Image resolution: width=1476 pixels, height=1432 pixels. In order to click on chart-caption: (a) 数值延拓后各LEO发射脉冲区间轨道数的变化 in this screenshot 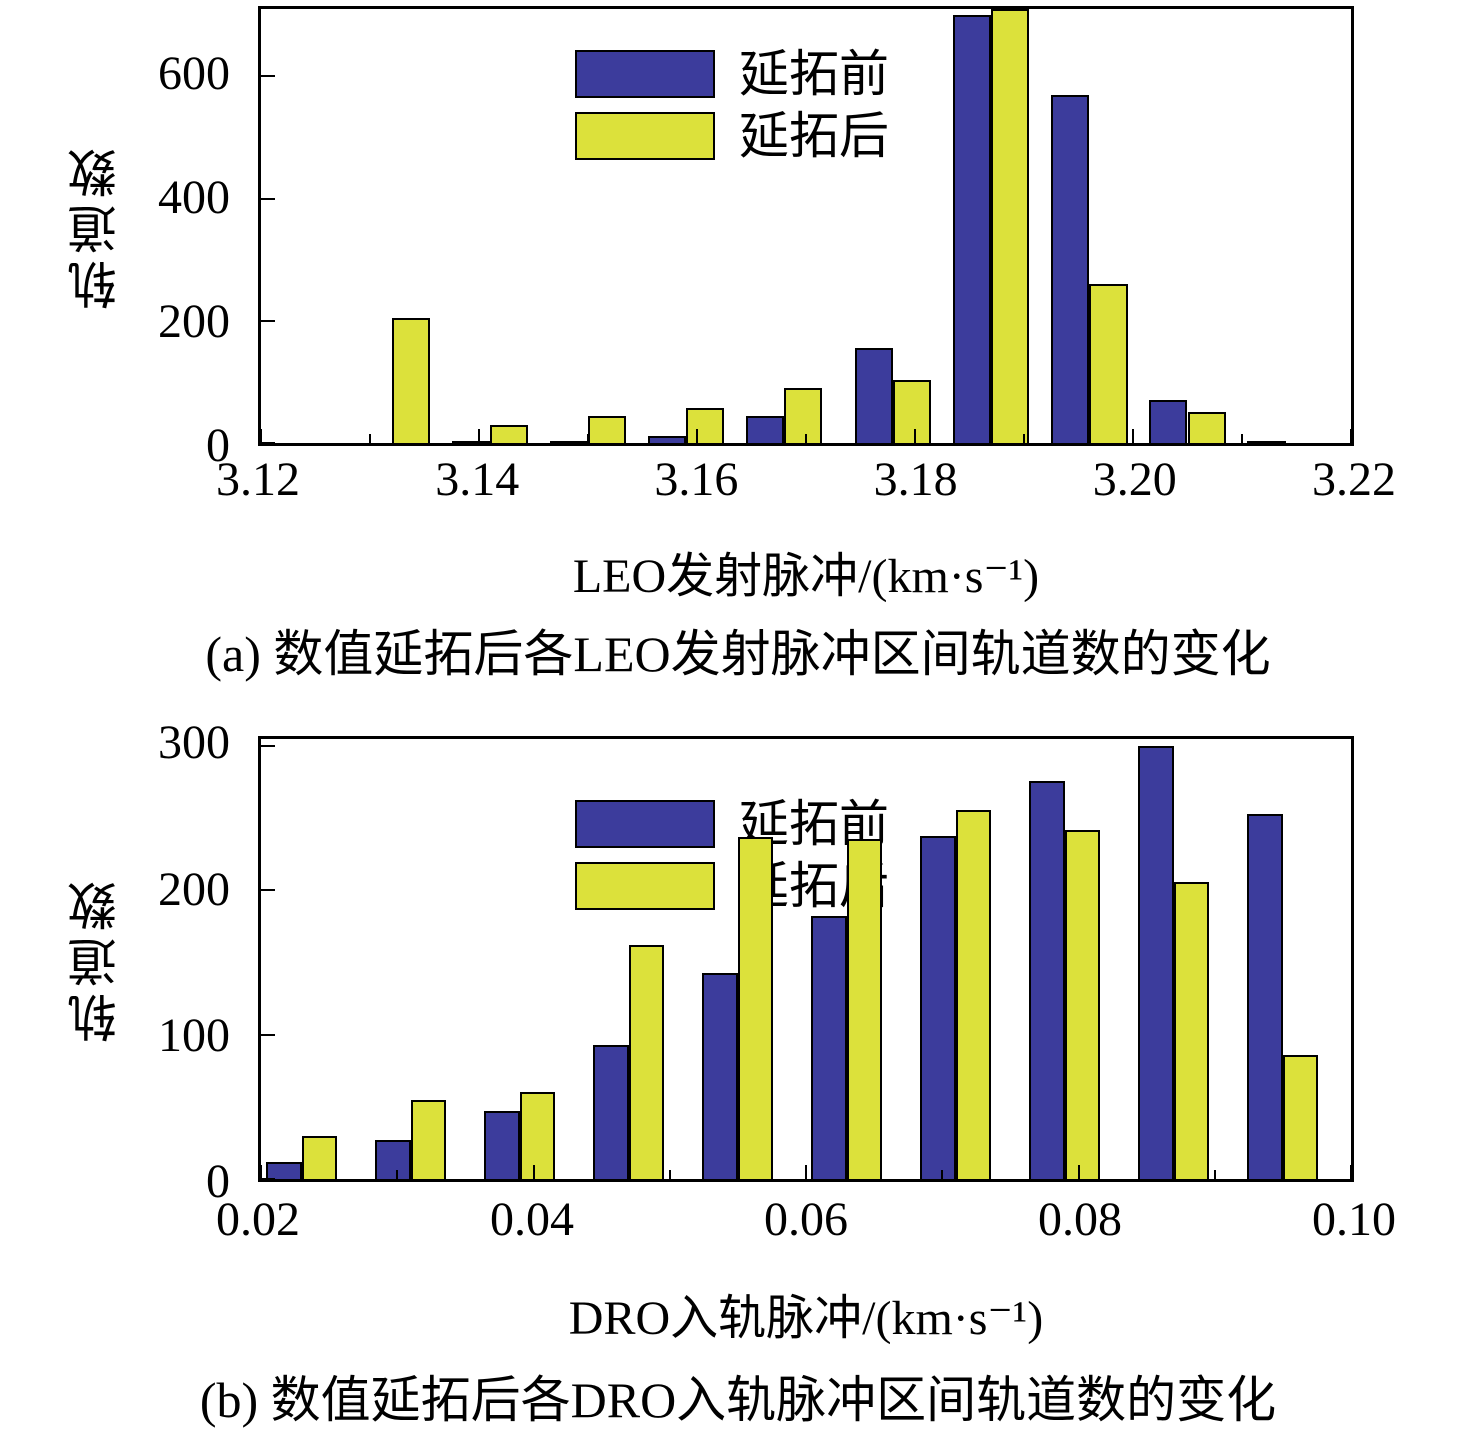, I will do `click(738, 654)`.